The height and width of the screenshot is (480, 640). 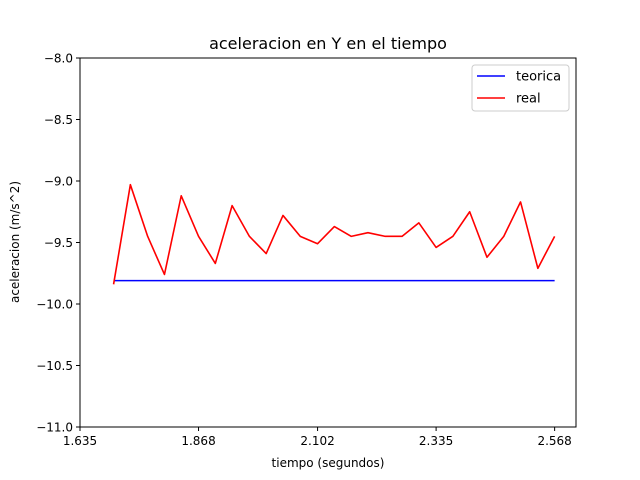 I want to click on y-tick-label: −9.0, so click(x=58, y=182).